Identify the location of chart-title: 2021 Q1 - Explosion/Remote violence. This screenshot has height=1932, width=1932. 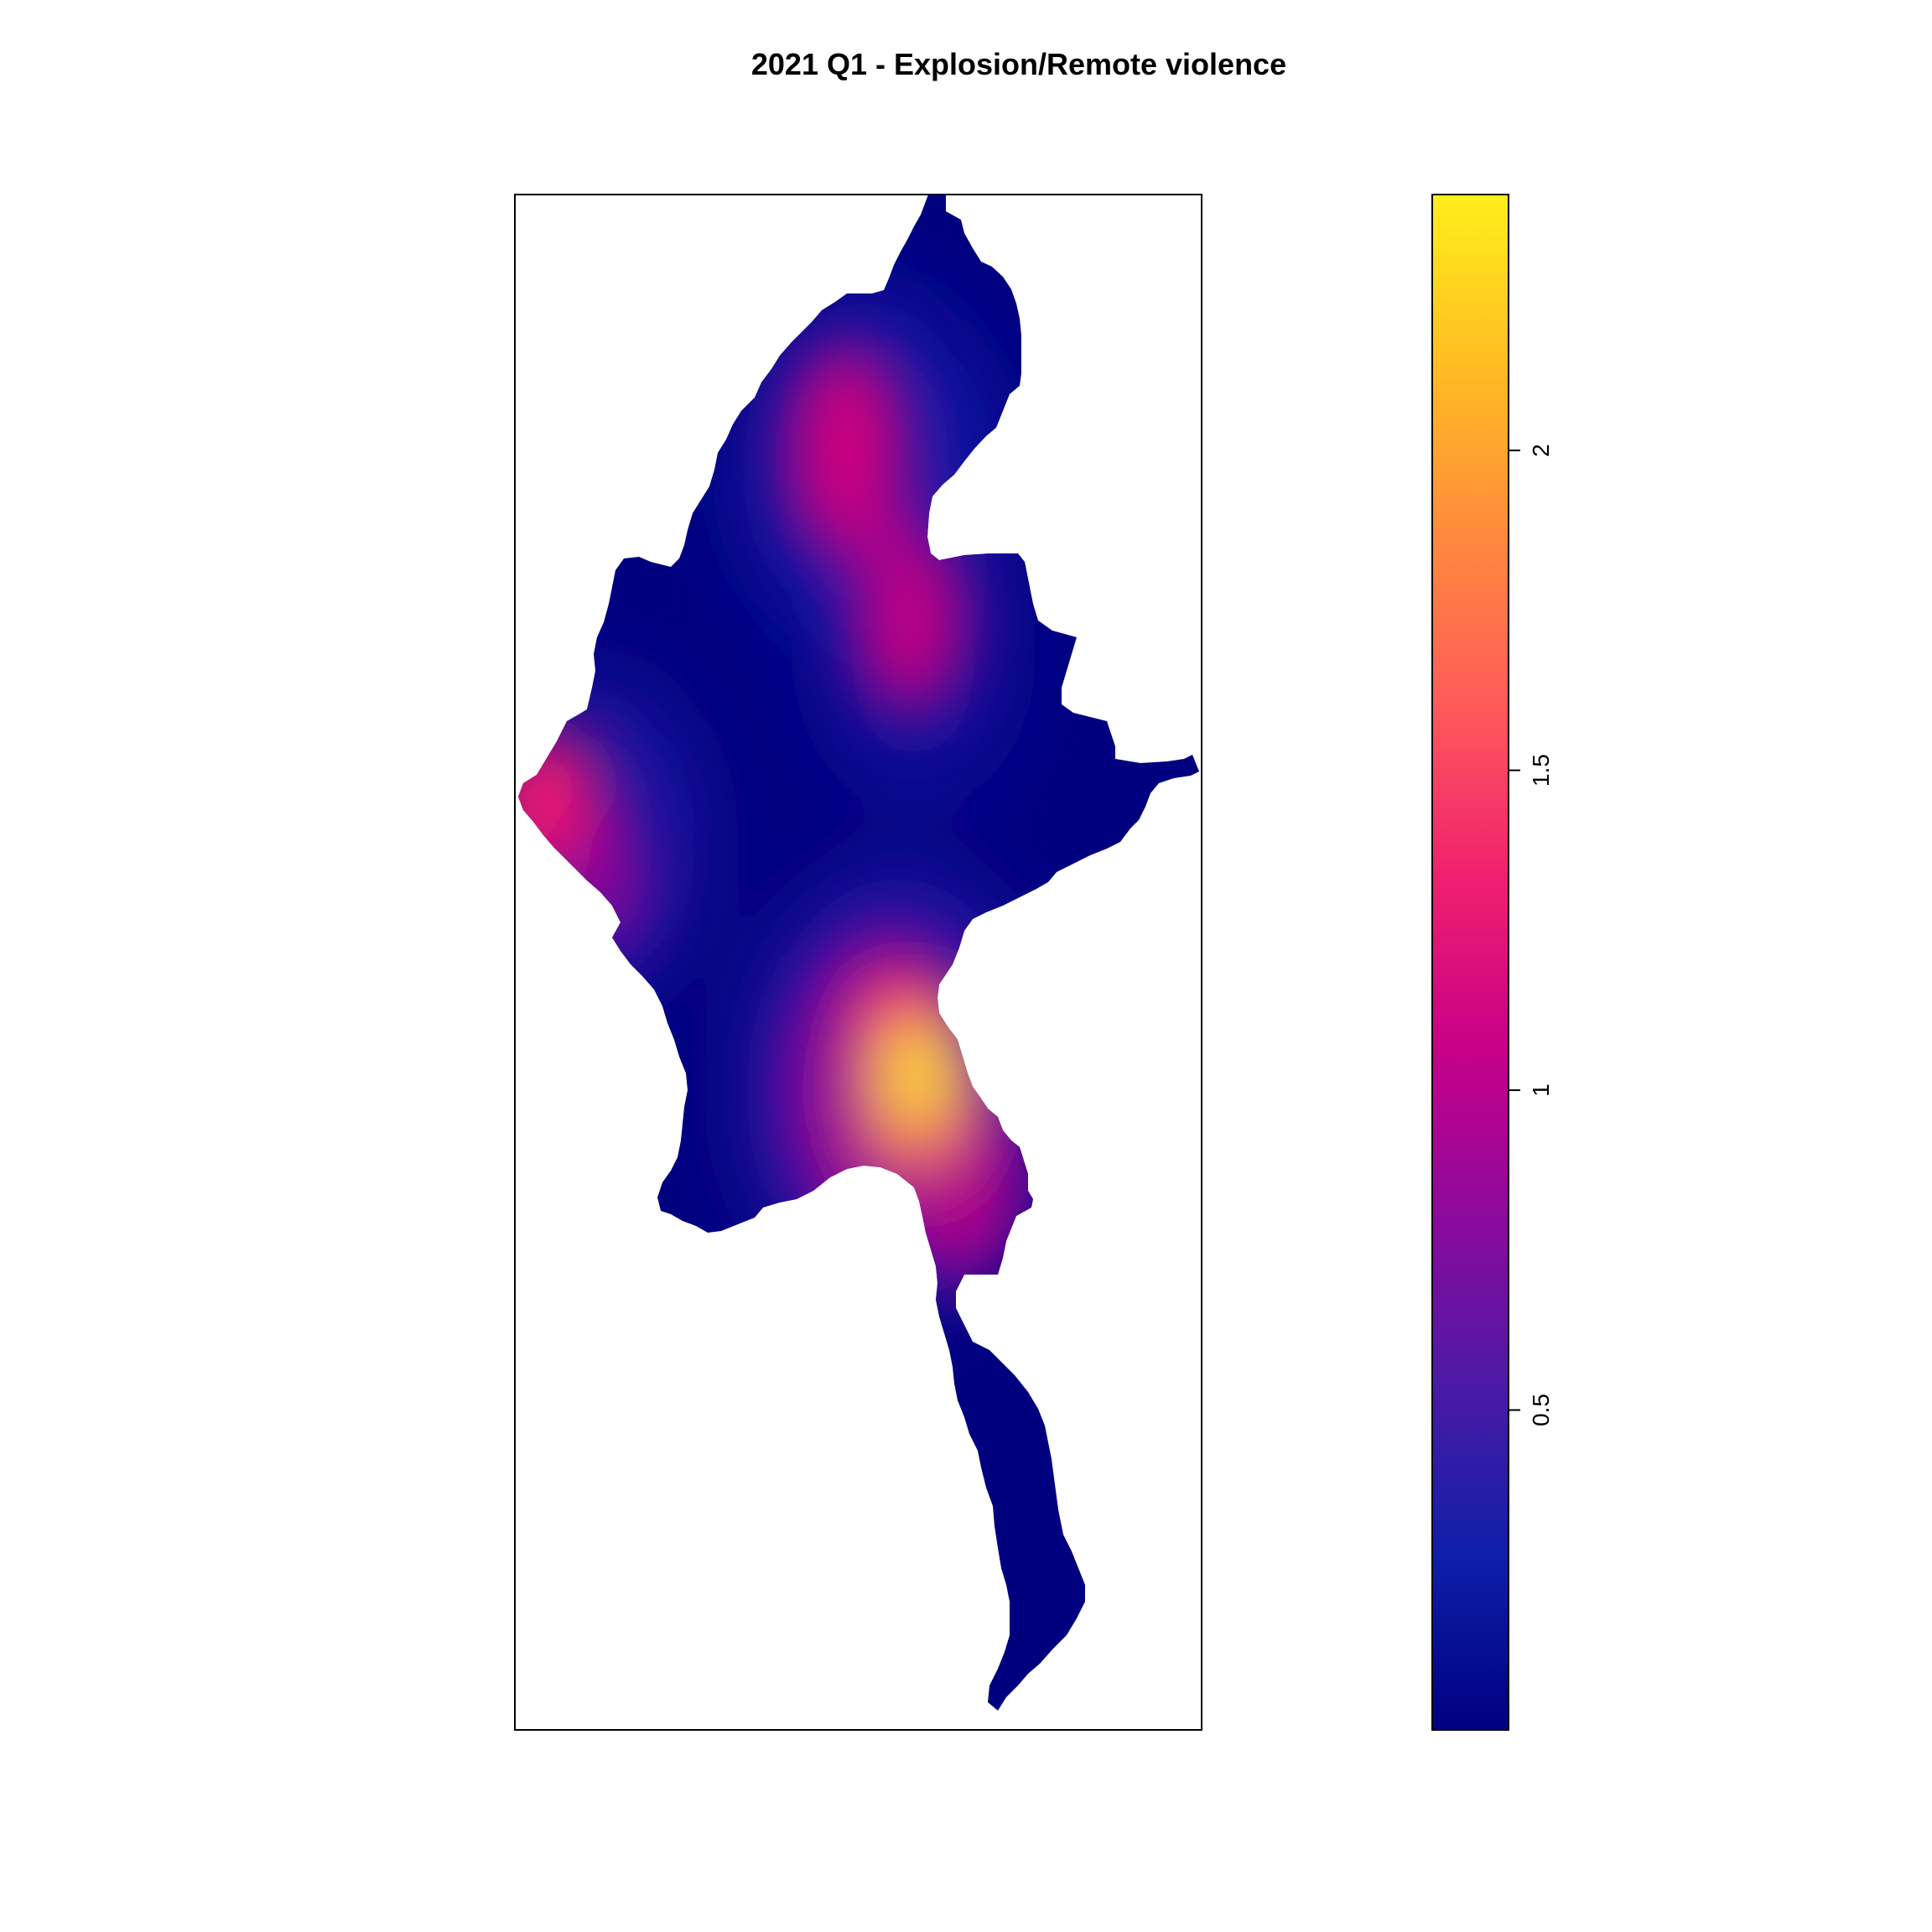
(1018, 64).